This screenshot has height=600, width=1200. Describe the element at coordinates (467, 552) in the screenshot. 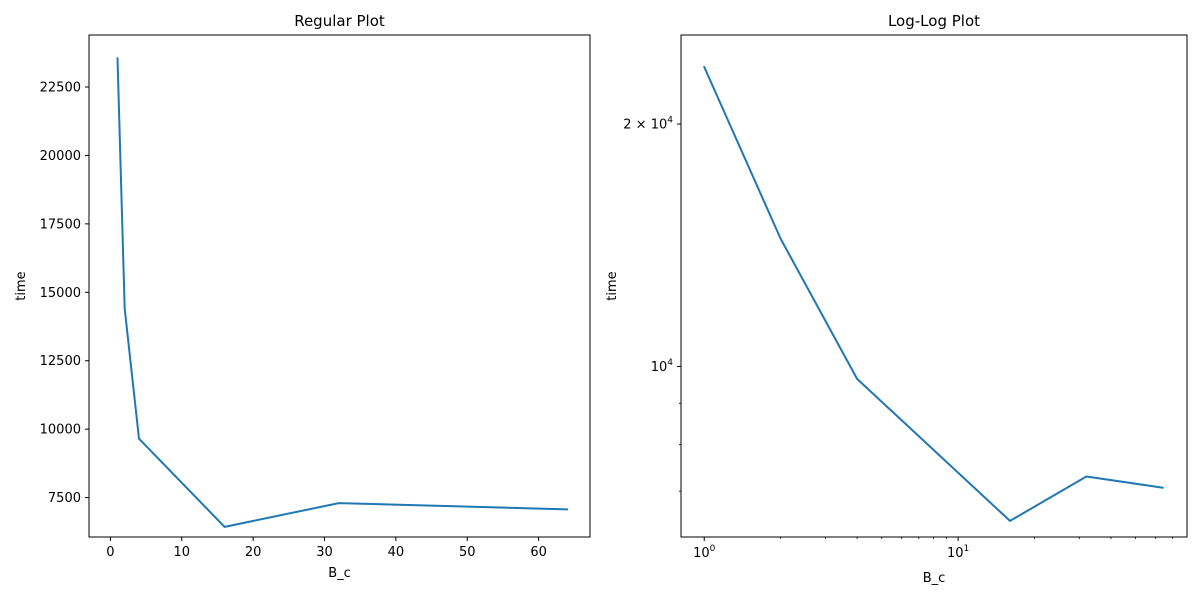

I see `regular-plot-xtick-label: 50` at that location.